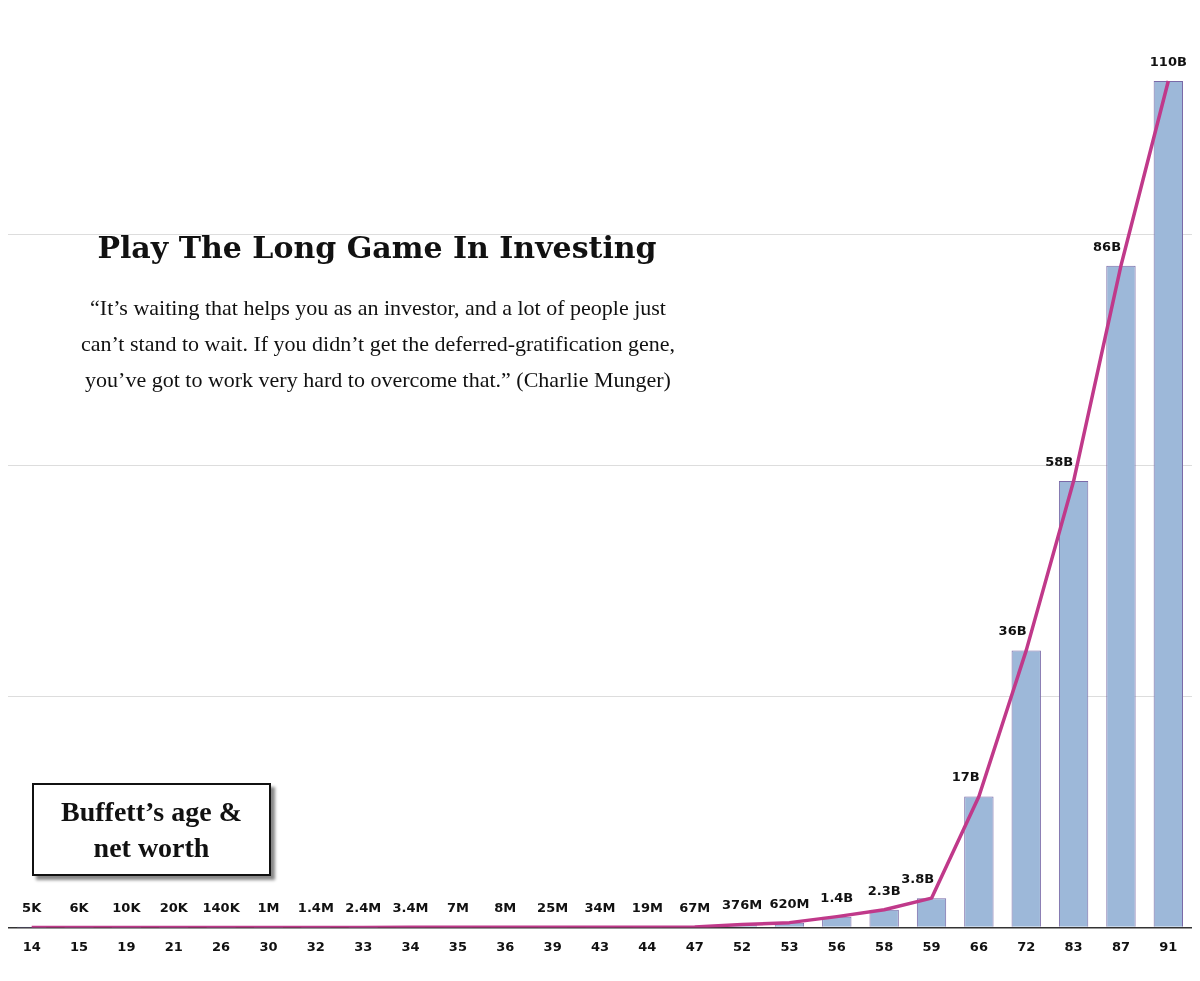 The height and width of the screenshot is (981, 1200). I want to click on data-label: 376M, so click(742, 905).